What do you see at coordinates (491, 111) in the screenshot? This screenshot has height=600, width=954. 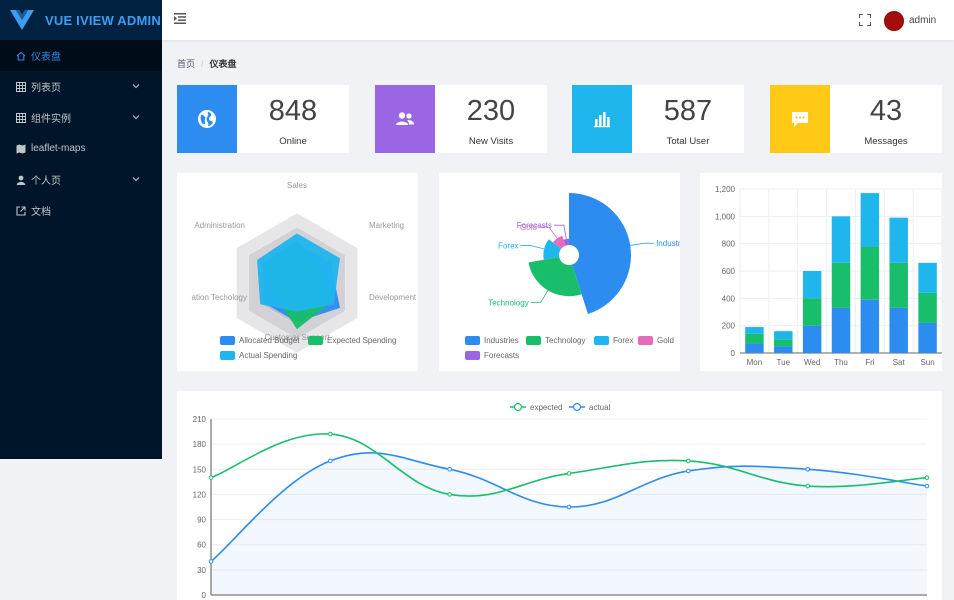 I see `stat-value: 230` at bounding box center [491, 111].